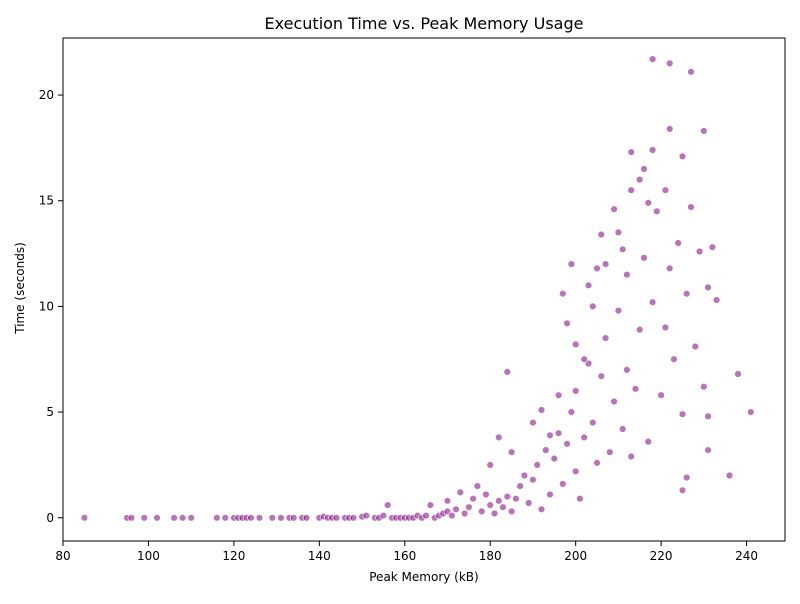 The image size is (800, 604). I want to click on y-tick-label: 10, so click(46, 306).